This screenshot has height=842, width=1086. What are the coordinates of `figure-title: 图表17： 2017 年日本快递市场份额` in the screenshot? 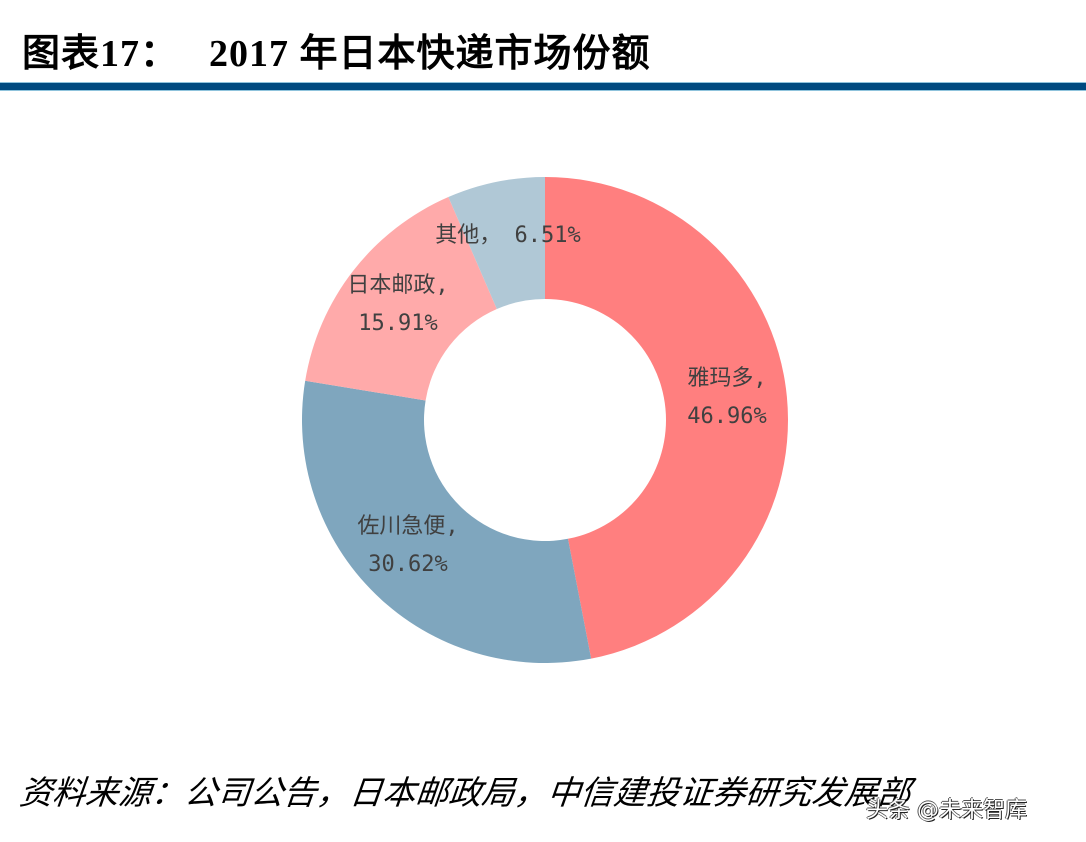 It's located at (336, 49).